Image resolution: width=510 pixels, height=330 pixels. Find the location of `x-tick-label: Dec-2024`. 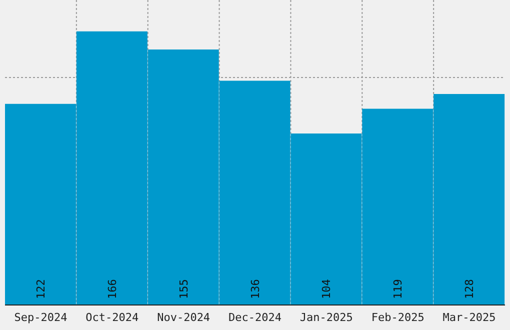

x-tick-label: Dec-2024 is located at coordinates (255, 317).